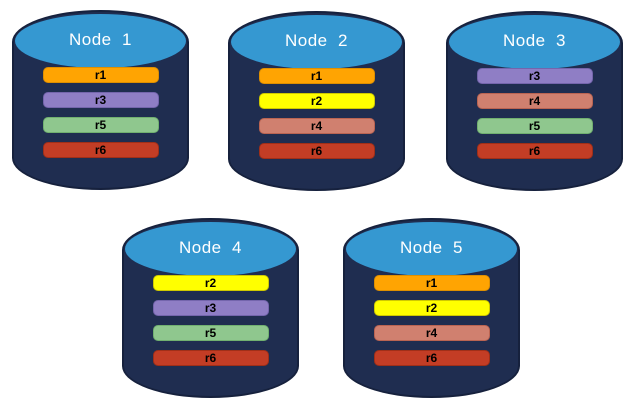 The image size is (636, 408). I want to click on database-node-3: Node 3 r3 r4 r5 r6, so click(534, 101).